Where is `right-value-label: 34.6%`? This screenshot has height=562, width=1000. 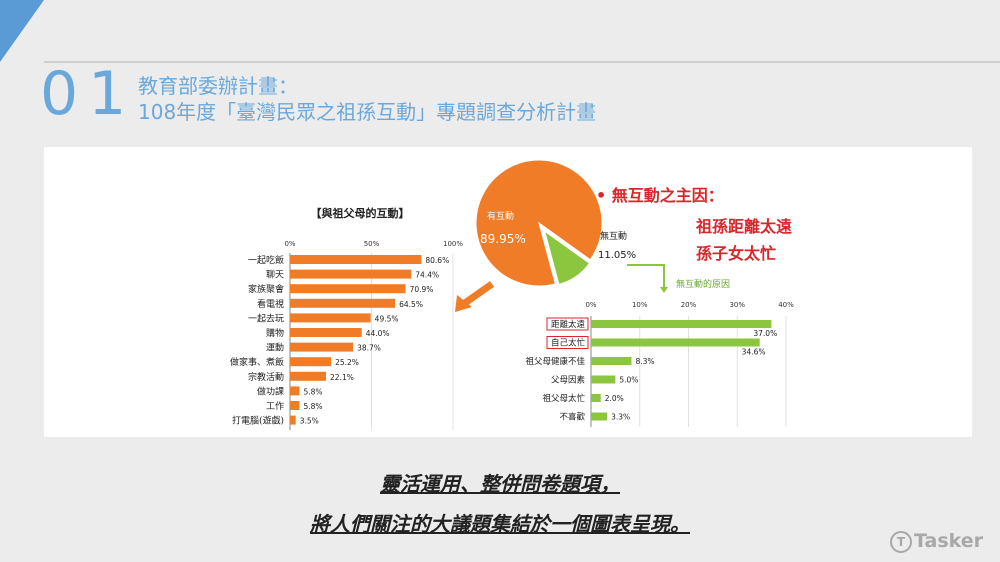 right-value-label: 34.6% is located at coordinates (754, 352).